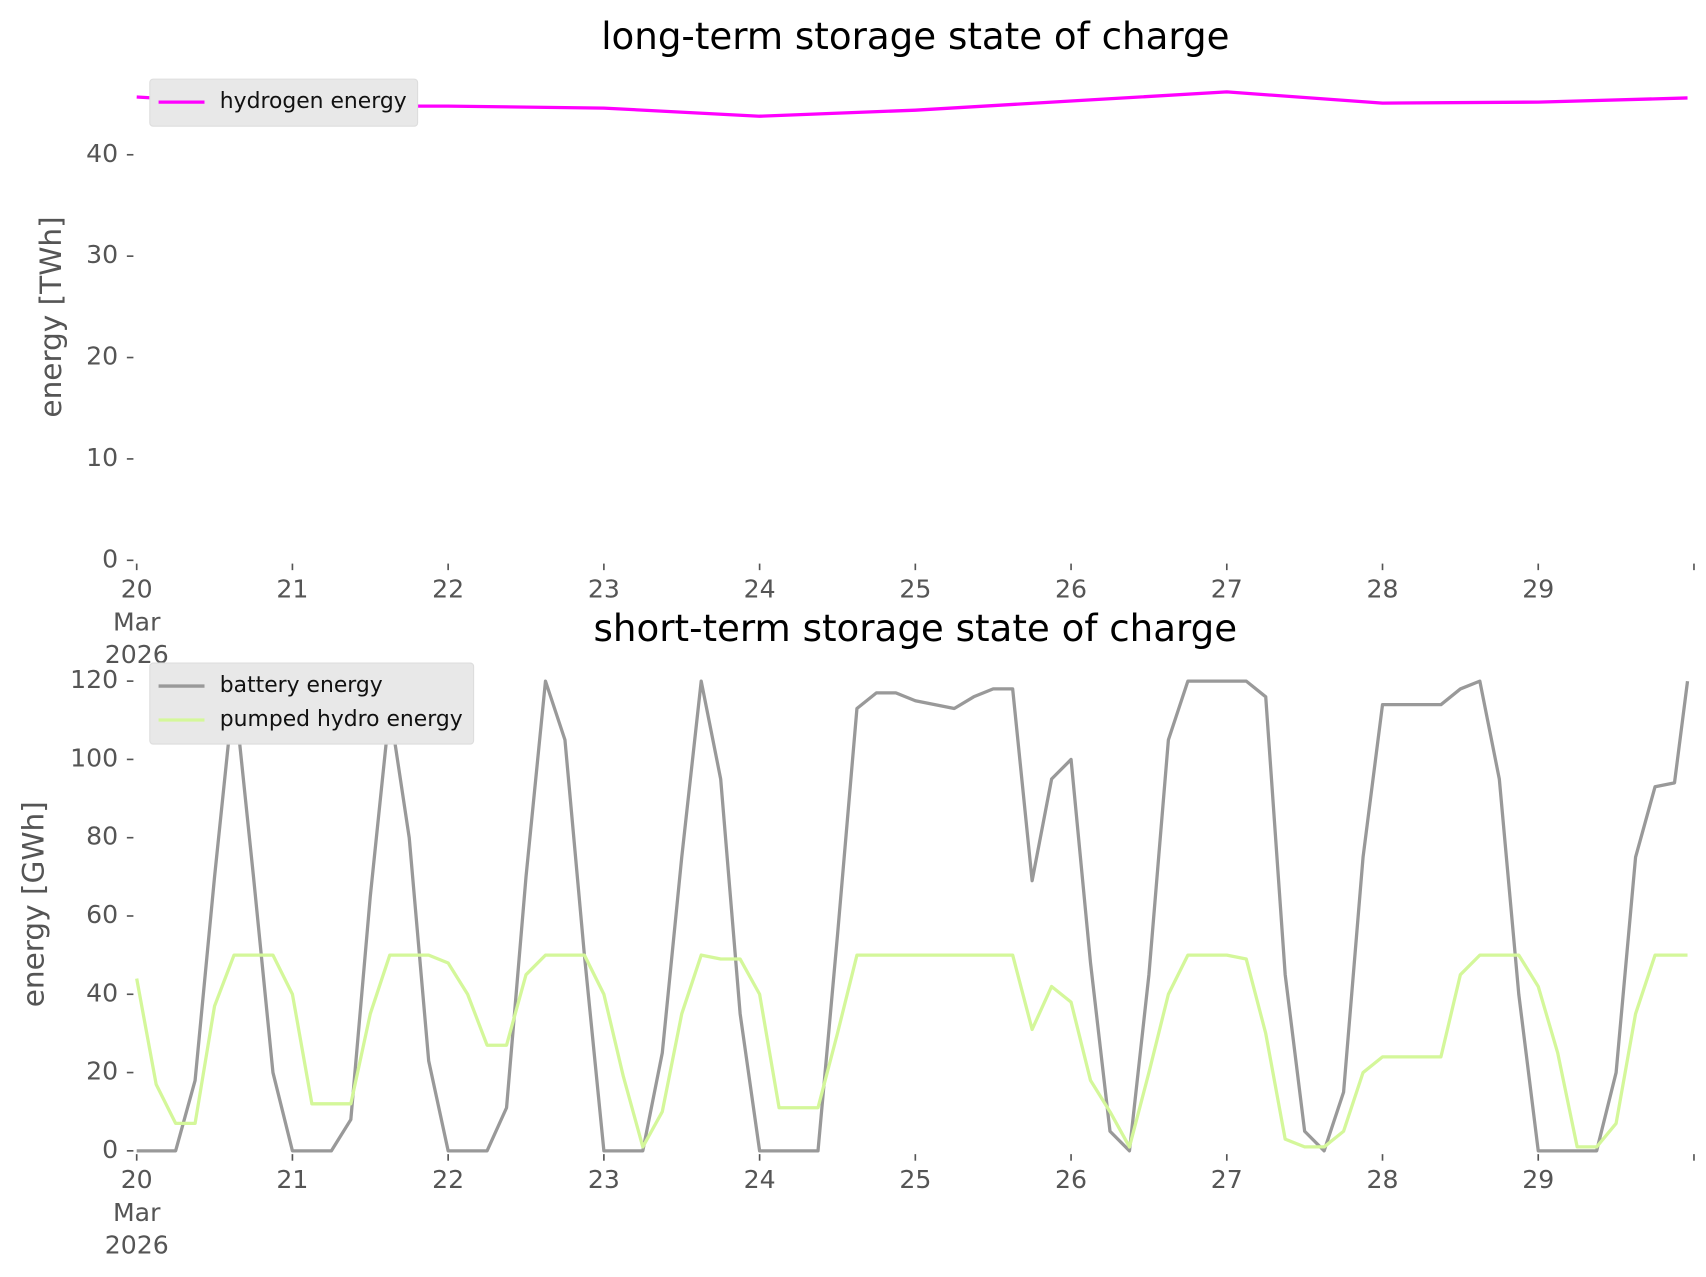  What do you see at coordinates (301, 685) in the screenshot?
I see `legend-label: battery energy` at bounding box center [301, 685].